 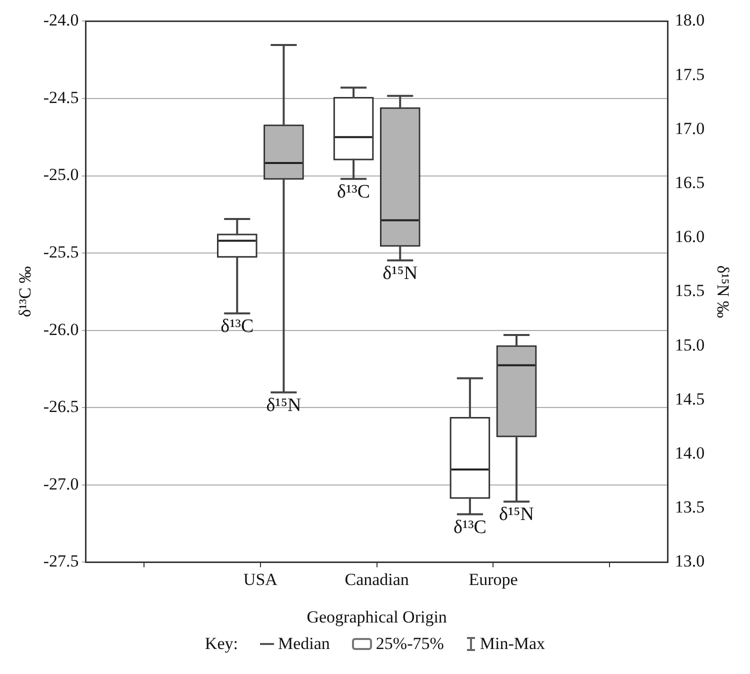 I want to click on y-tick-label: -24.5, so click(x=61, y=97).